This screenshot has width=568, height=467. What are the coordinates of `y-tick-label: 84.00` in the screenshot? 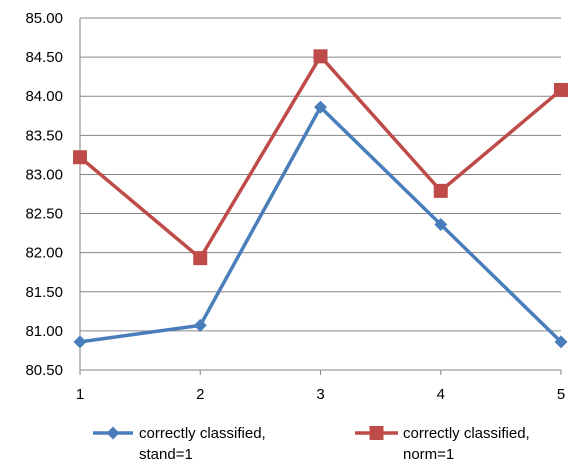 It's located at (44, 96).